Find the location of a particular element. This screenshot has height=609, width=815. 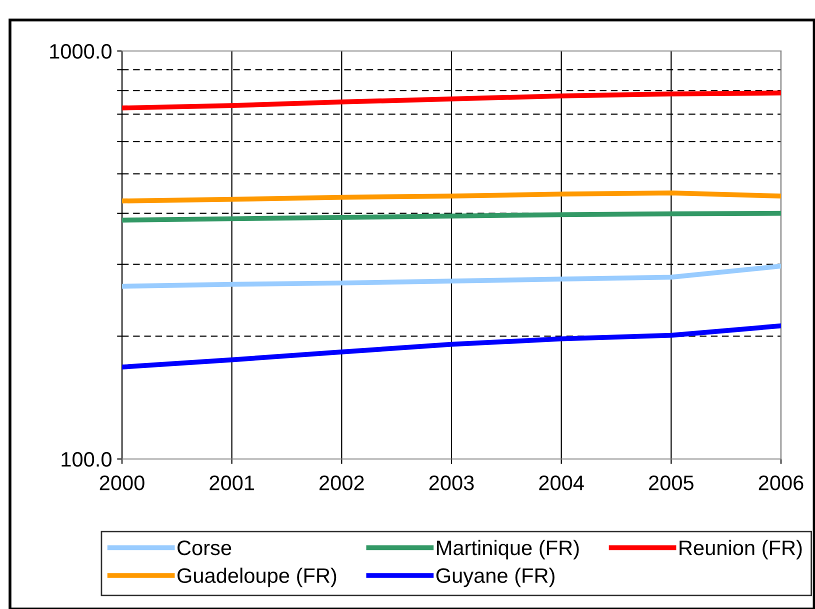

x-tick-label: 2001 is located at coordinates (232, 483).